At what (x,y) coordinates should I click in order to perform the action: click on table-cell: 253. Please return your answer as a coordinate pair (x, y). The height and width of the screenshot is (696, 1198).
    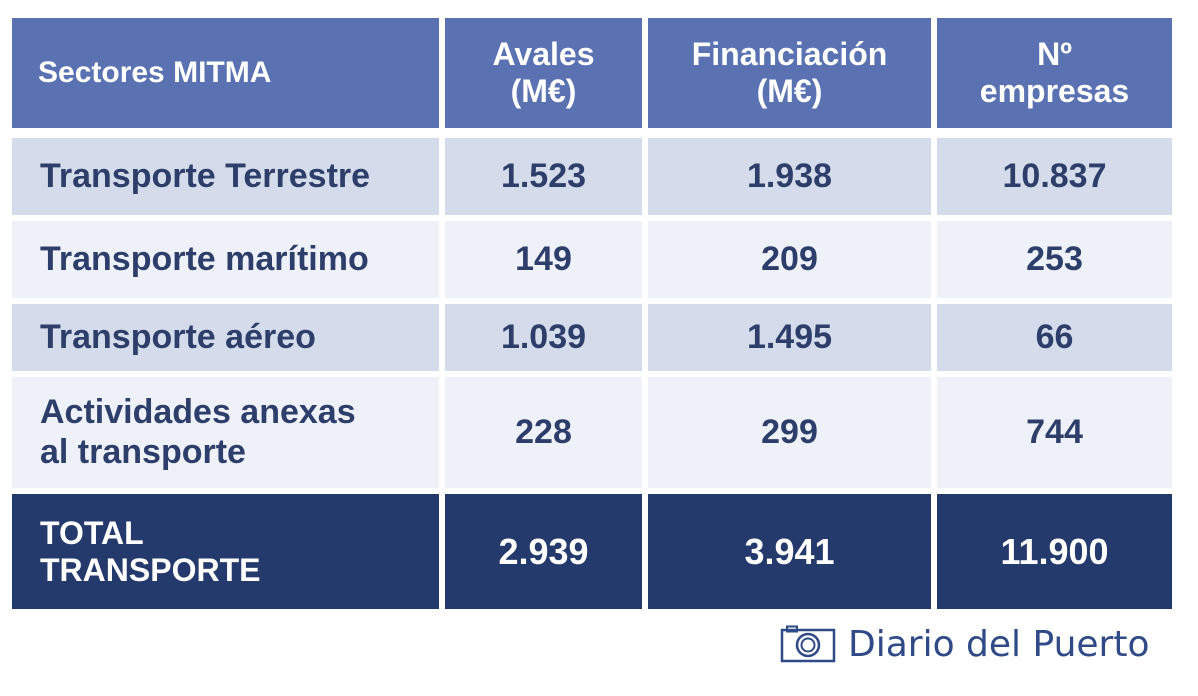
    Looking at the image, I should click on (1054, 259).